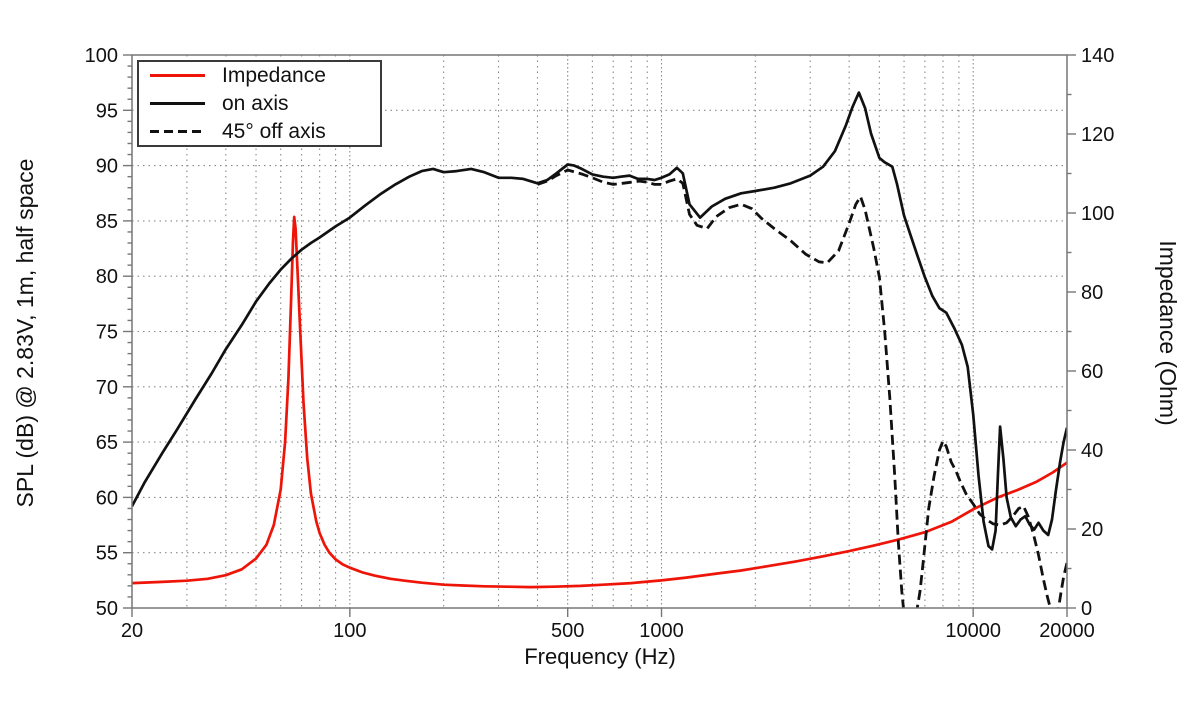 The image size is (1200, 720). I want to click on y-right-tick-label: 60, so click(1092, 372).